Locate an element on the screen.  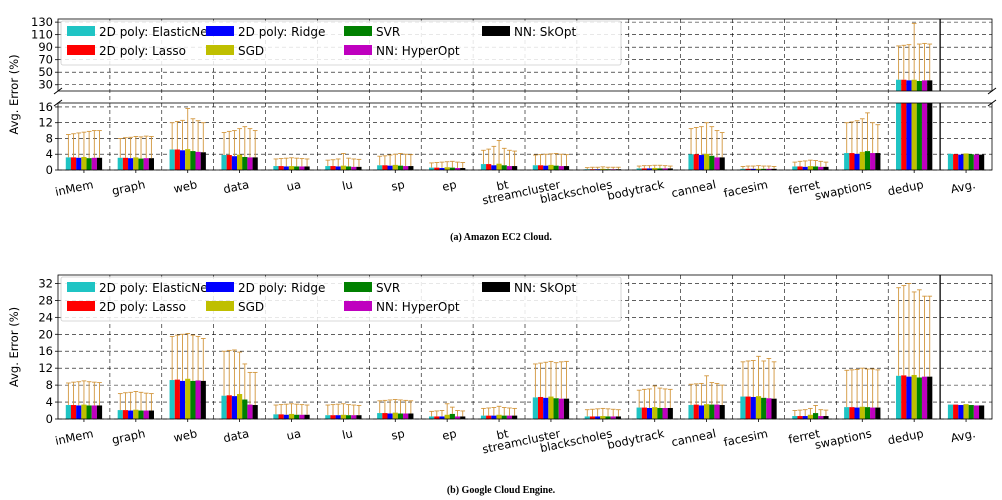
panel1-xtick-label: ep is located at coordinates (449, 185).